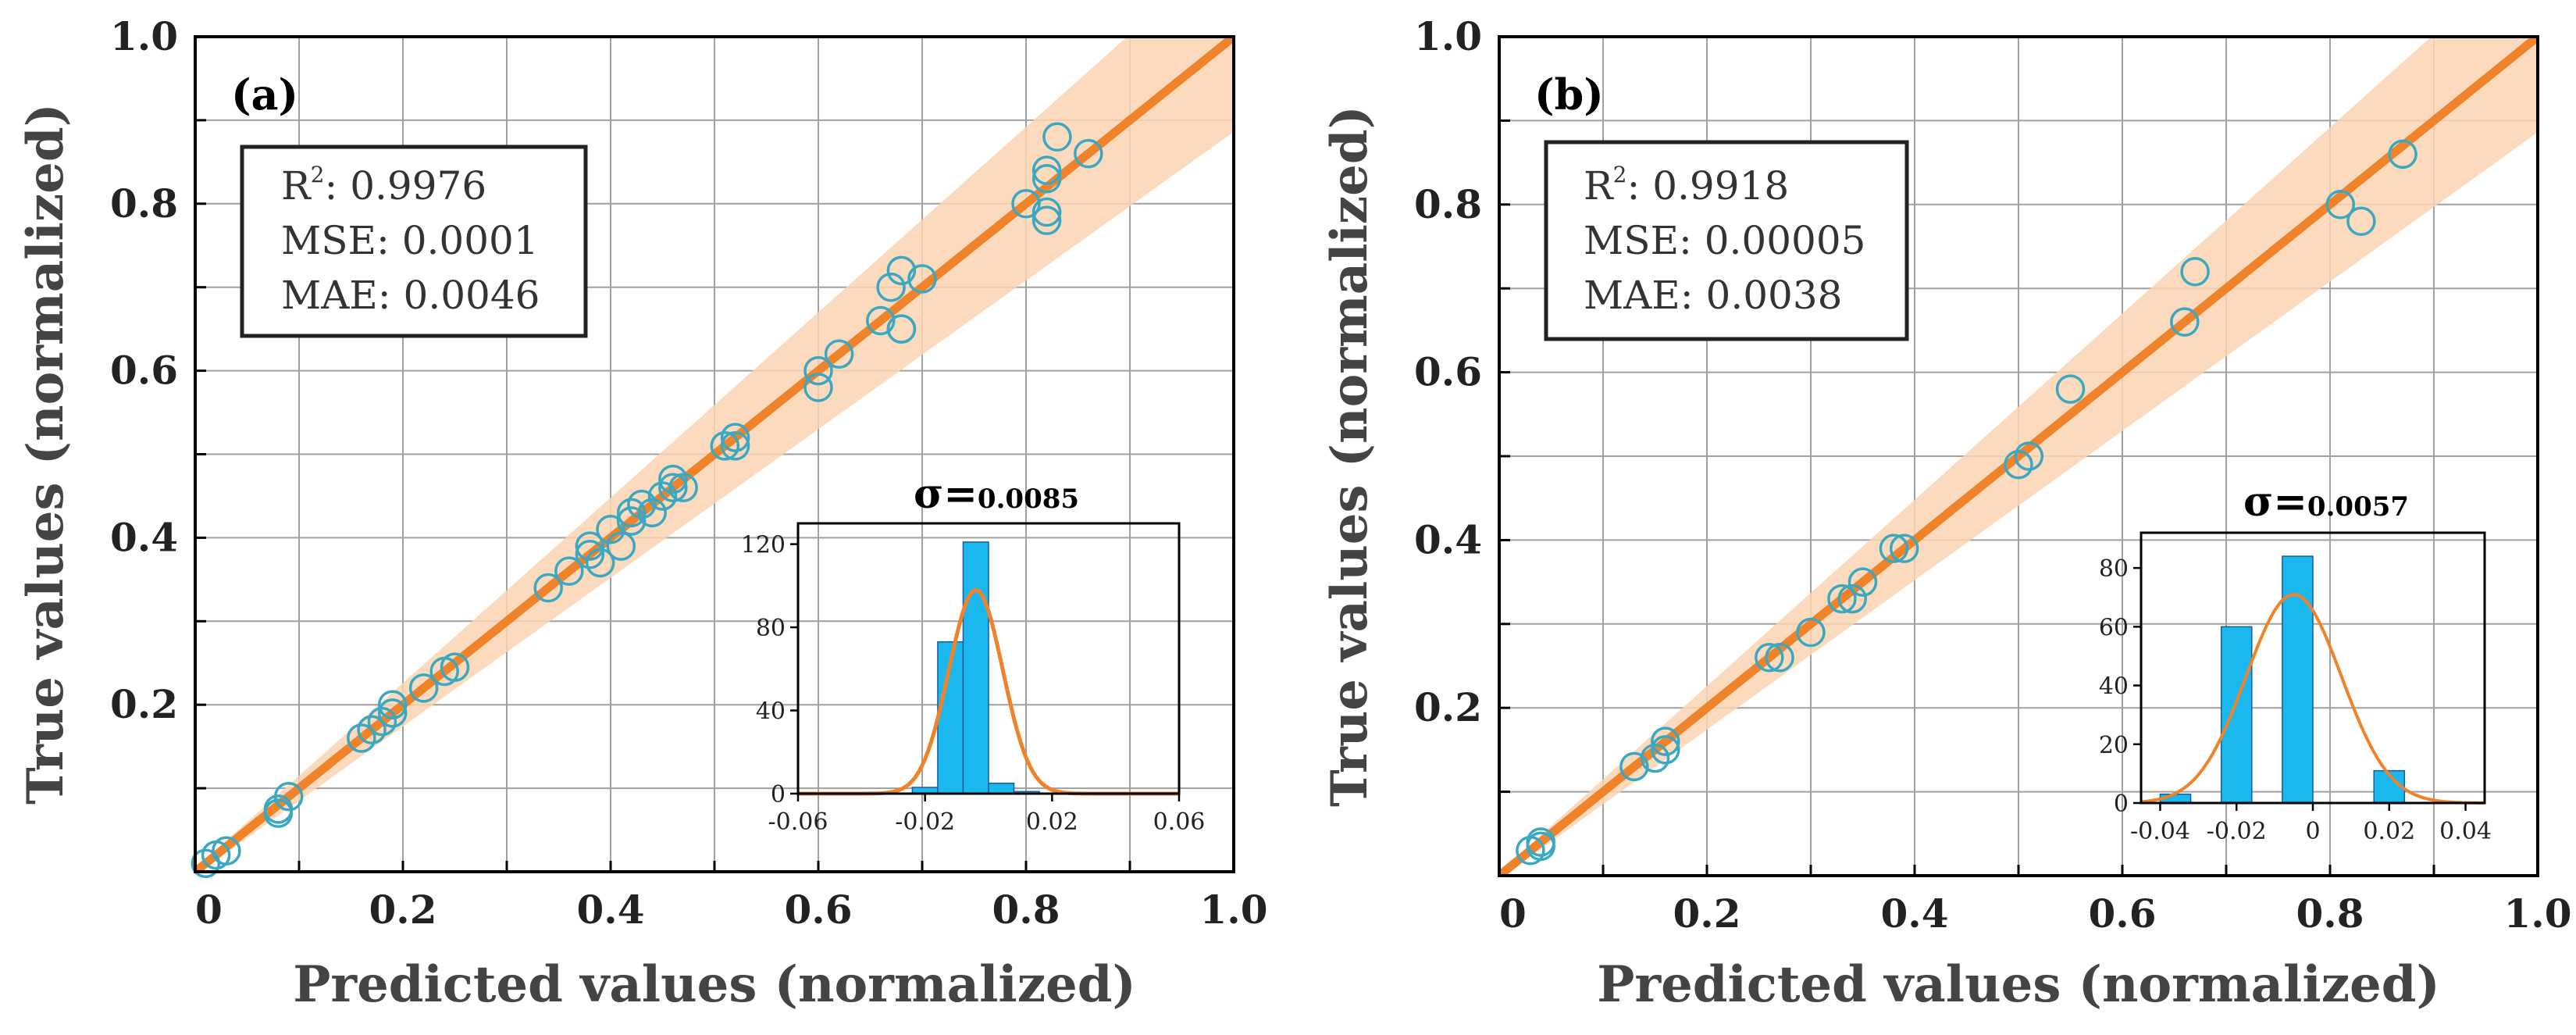 Image resolution: width=2576 pixels, height=1035 pixels. I want to click on metric-r2-b: R2: 0.9918, so click(1687, 185).